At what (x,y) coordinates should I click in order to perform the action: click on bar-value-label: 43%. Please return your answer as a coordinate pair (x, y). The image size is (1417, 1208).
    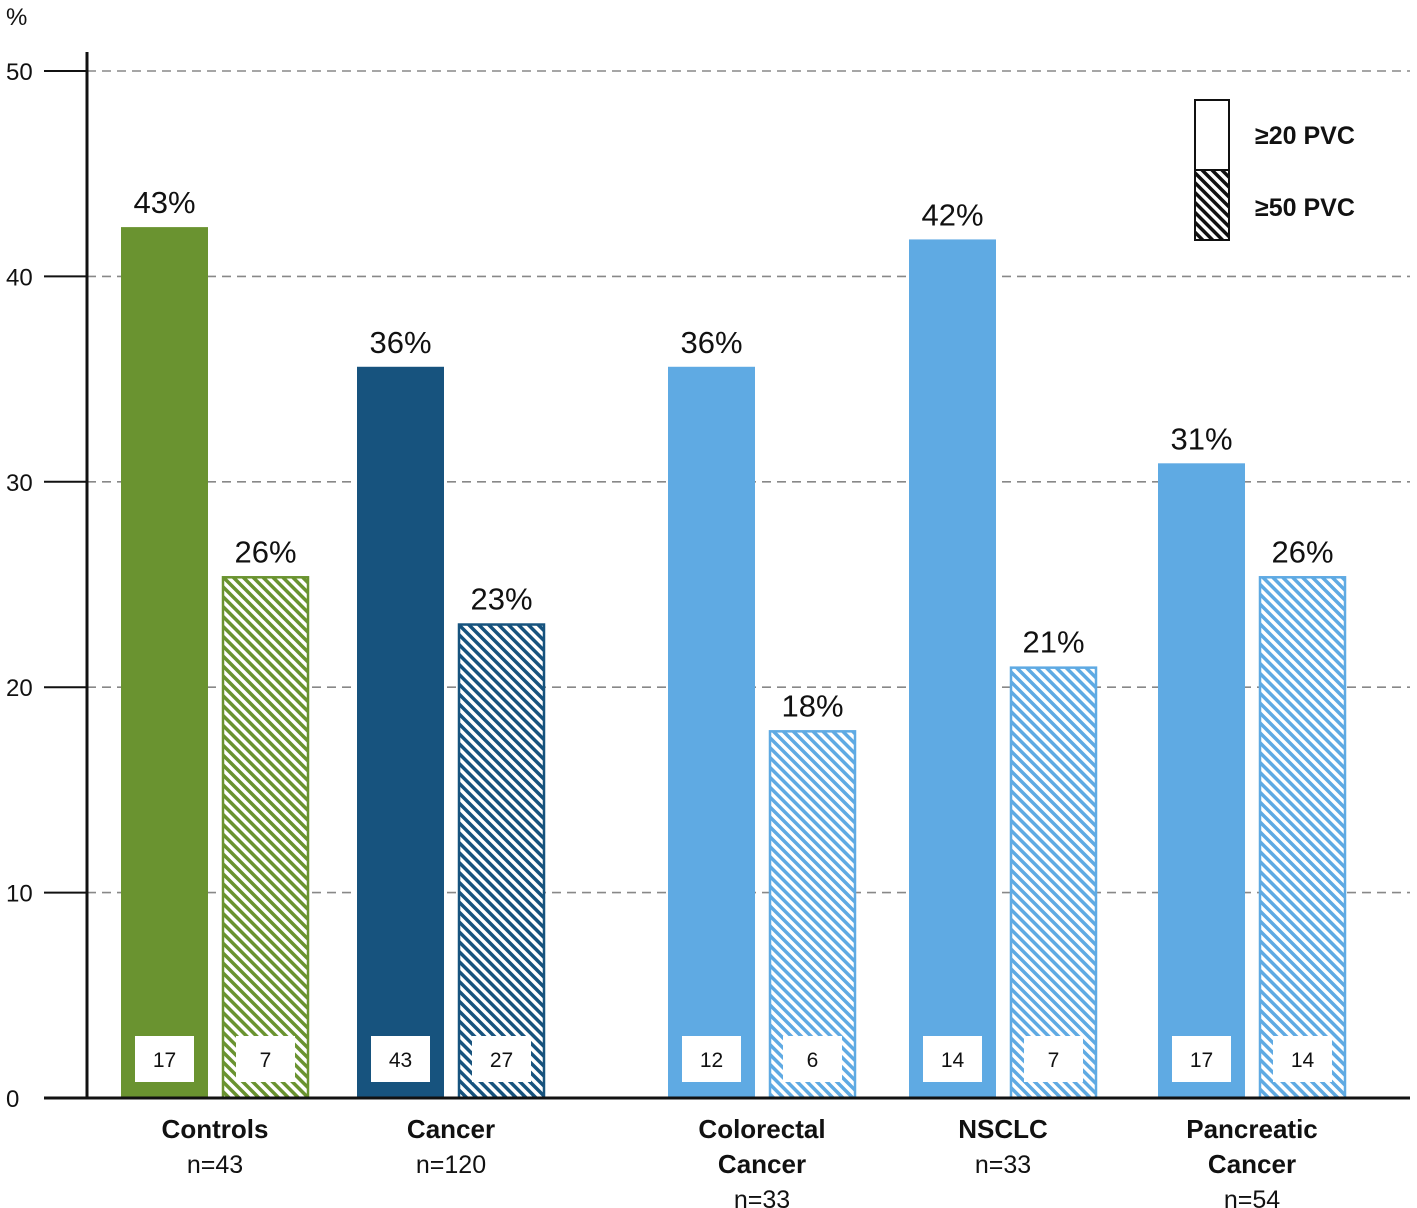
    Looking at the image, I should click on (164, 202).